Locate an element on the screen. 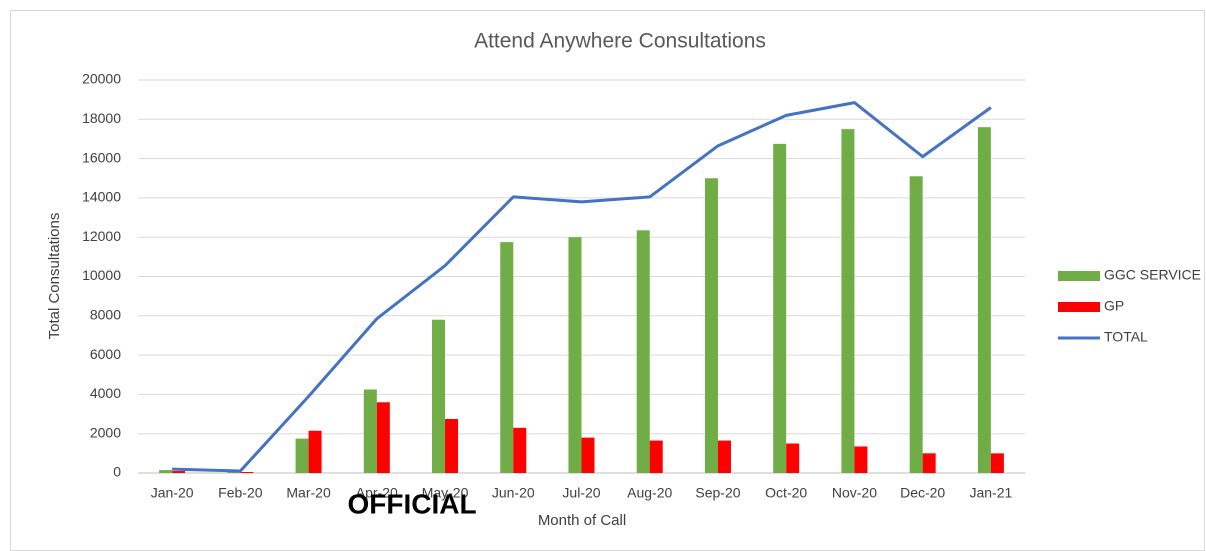 The width and height of the screenshot is (1206, 551). y-tick-label: 10000 is located at coordinates (101, 275).